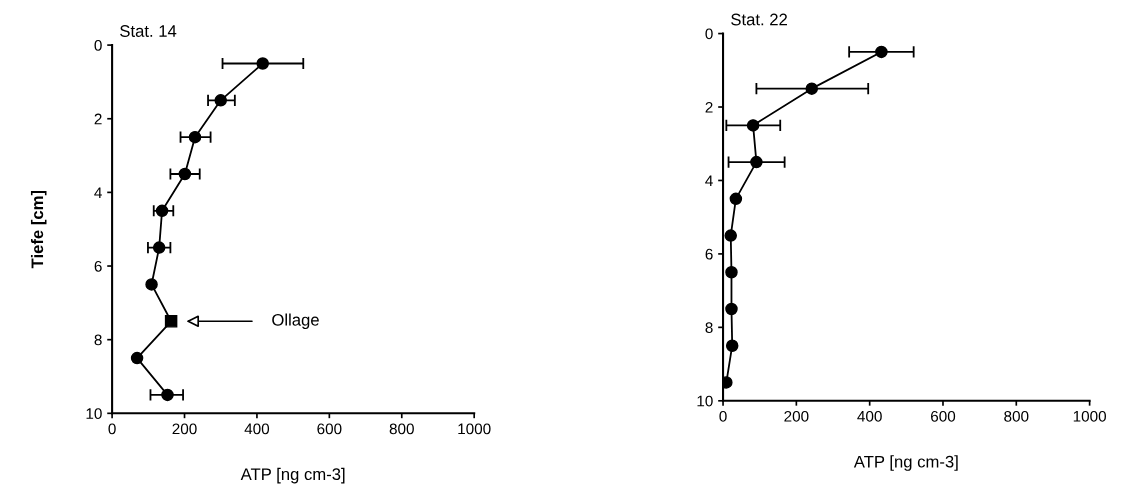  I want to click on chart-title: Stat. 22, so click(759, 19).